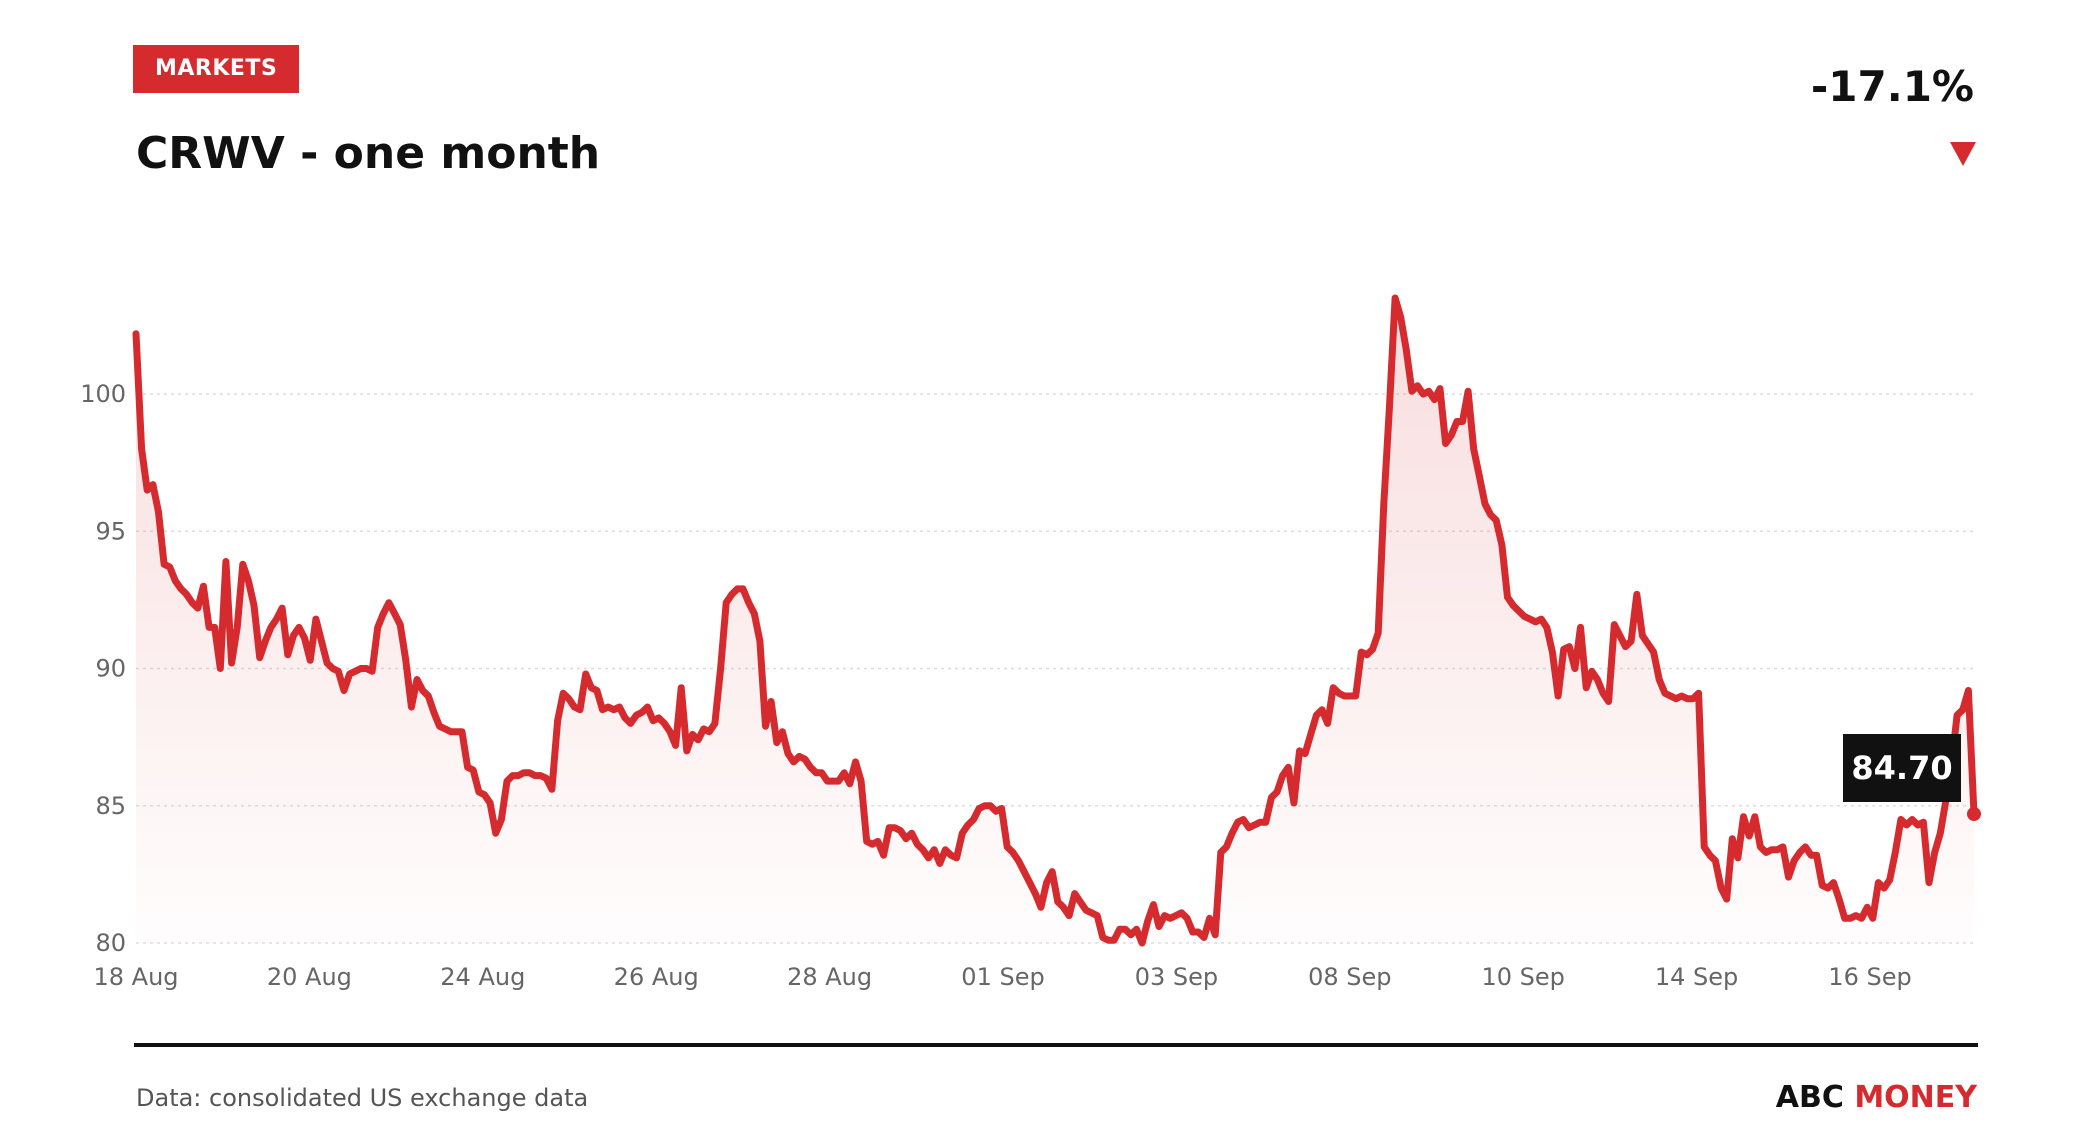 The image size is (2080, 1140). Describe the element at coordinates (309, 977) in the screenshot. I see `x-tick-label: 20 Aug` at that location.